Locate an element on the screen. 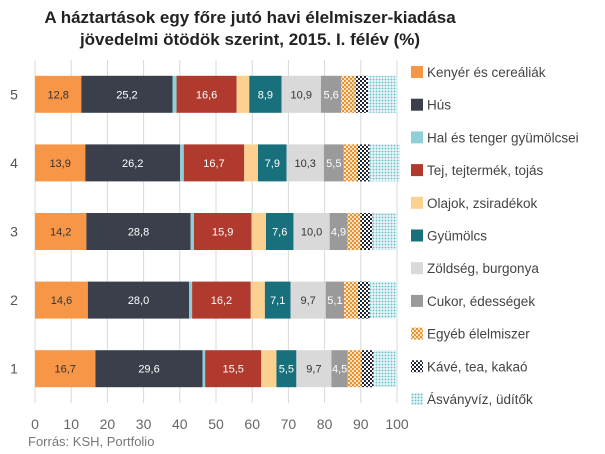  data-label: 8,9 is located at coordinates (265, 95).